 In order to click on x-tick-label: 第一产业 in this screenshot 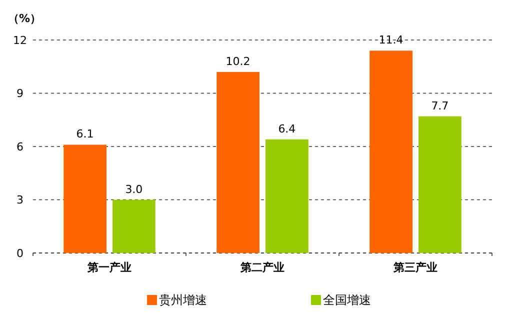, I will do `click(109, 267)`.